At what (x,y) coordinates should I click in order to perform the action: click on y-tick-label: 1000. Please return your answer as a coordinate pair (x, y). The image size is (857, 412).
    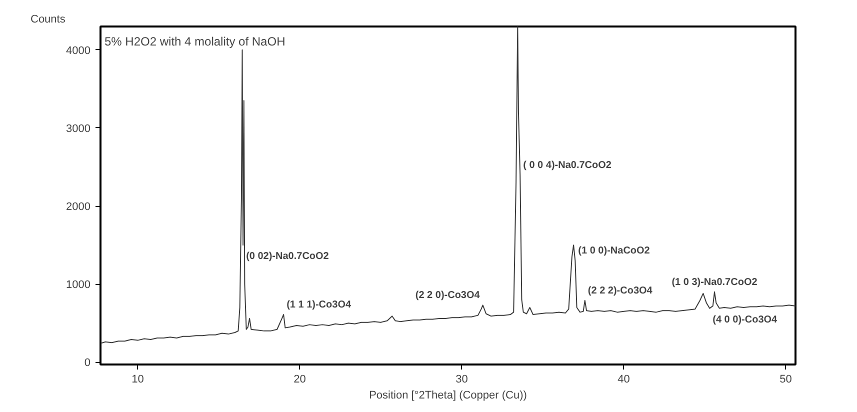
    Looking at the image, I should click on (78, 285).